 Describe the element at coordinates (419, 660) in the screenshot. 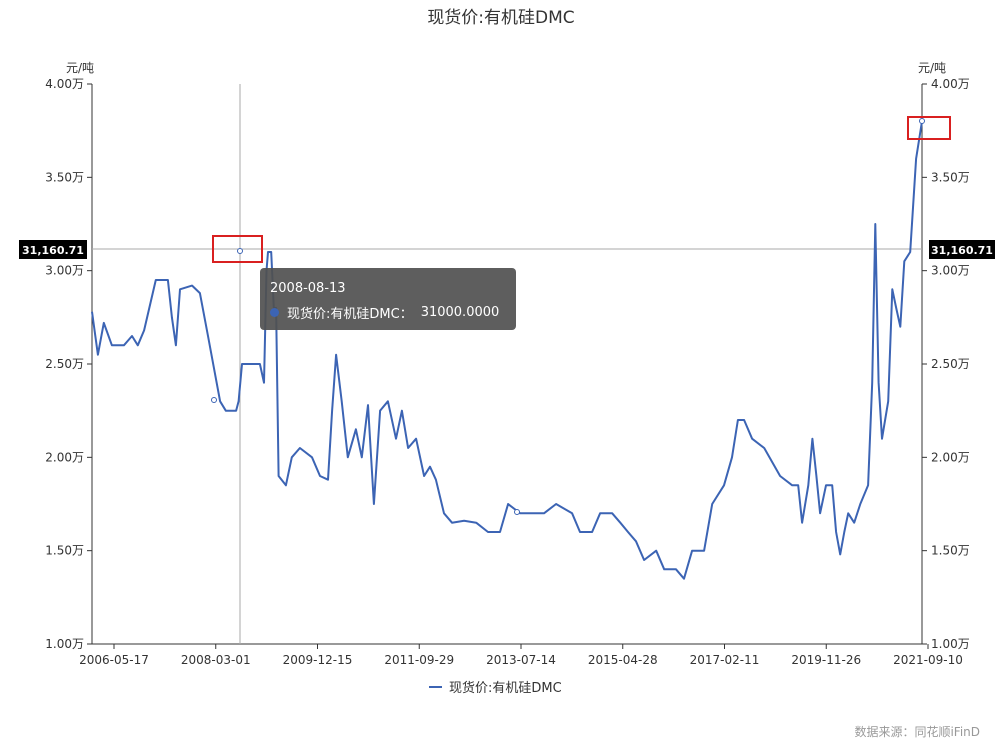

I see `x-tick-label: 2011-09-29` at that location.